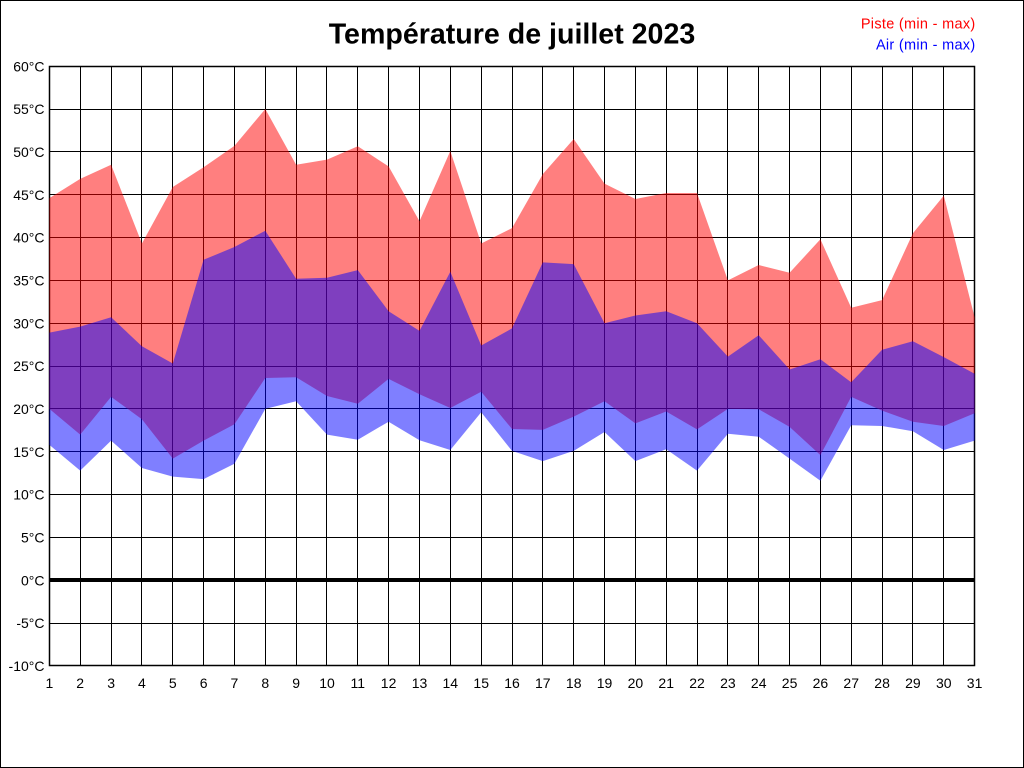 This screenshot has height=768, width=1024. Describe the element at coordinates (28, 152) in the screenshot. I see `svg-text: 50°C` at that location.